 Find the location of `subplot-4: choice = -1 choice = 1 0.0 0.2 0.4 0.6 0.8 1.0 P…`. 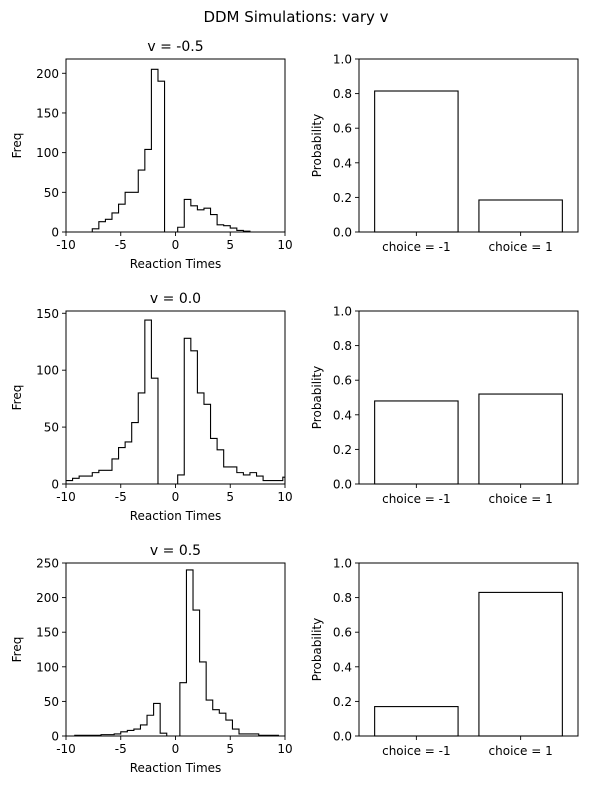

subplot-4: choice = -1 choice = 1 0.0 0.2 0.4 0.6 0.8 1.0 P… is located at coordinates (444, 405).